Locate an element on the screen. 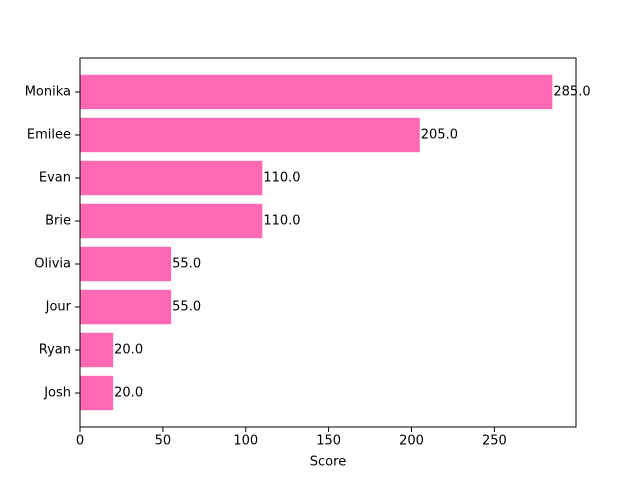 Image resolution: width=640 pixels, height=480 pixels. y-tick-label: Josh is located at coordinates (57, 393).